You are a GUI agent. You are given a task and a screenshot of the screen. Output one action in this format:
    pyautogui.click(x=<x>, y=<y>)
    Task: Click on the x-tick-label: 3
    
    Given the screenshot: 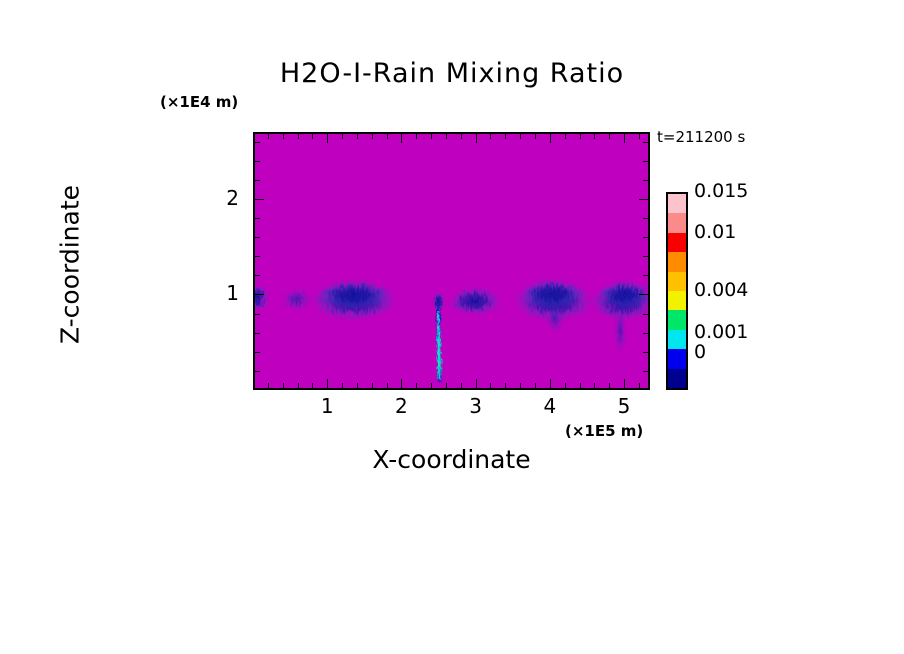 What is the action you would take?
    pyautogui.click(x=475, y=406)
    